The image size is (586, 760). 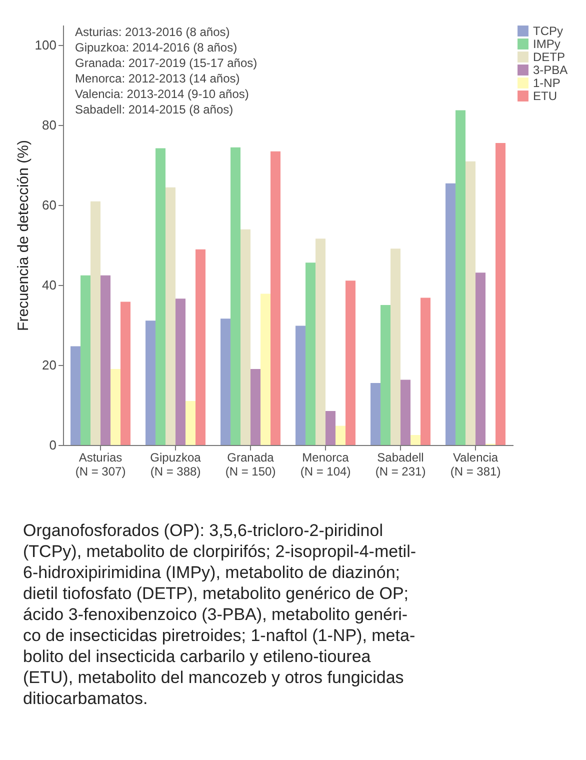 I want to click on y-tick-label: 0, so click(x=52, y=445).